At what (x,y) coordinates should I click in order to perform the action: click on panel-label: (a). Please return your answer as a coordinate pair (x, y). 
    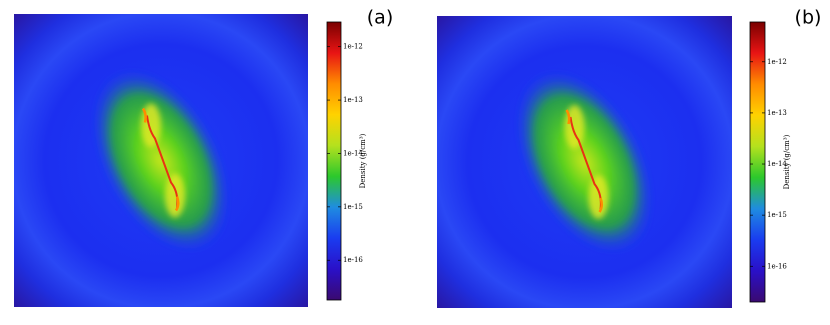
    Looking at the image, I should click on (380, 18).